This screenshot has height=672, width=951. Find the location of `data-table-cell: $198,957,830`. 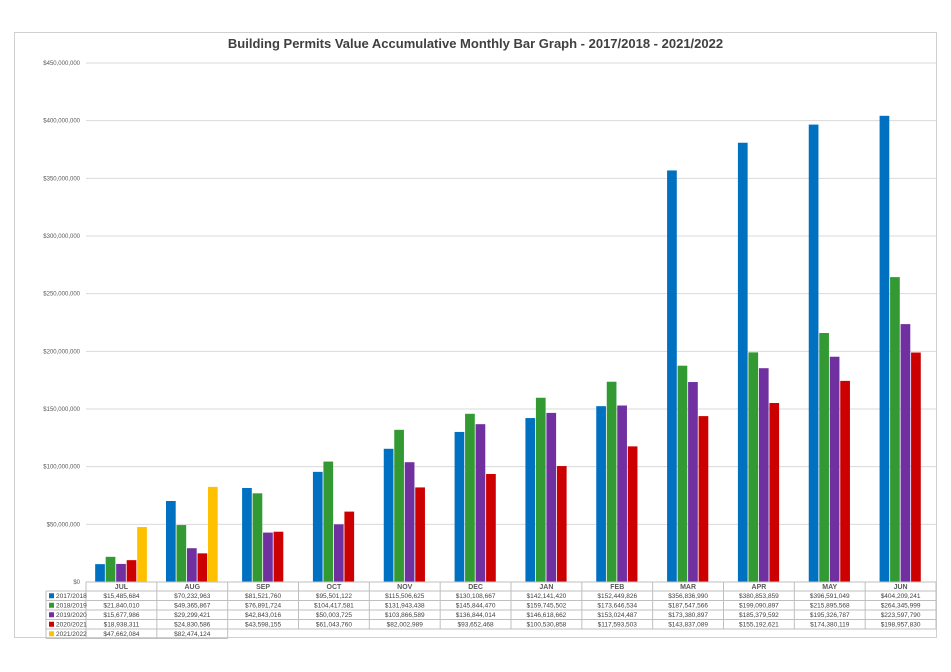

data-table-cell: $198,957,830 is located at coordinates (901, 625).